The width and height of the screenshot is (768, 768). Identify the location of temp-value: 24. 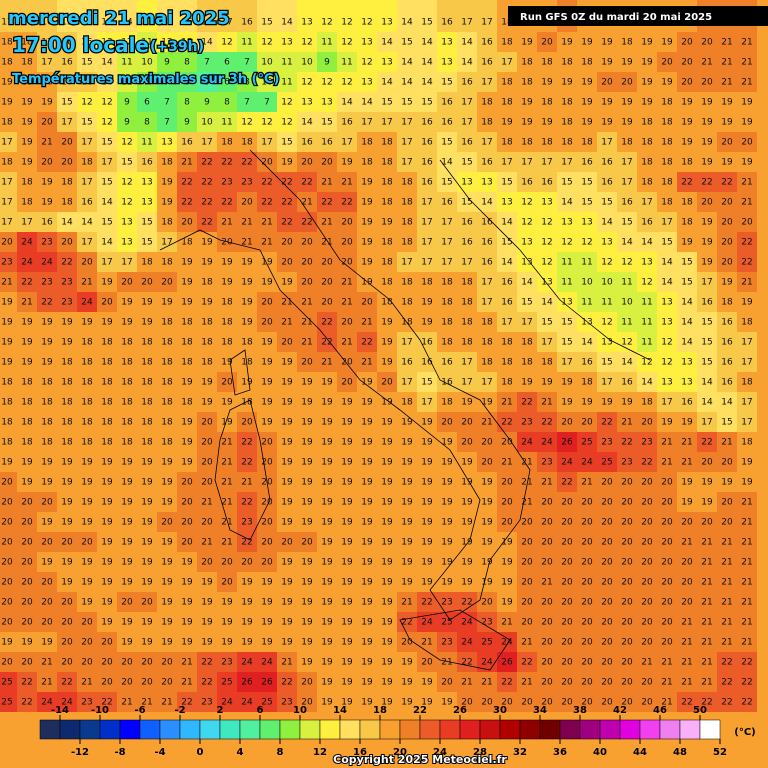
(507, 643).